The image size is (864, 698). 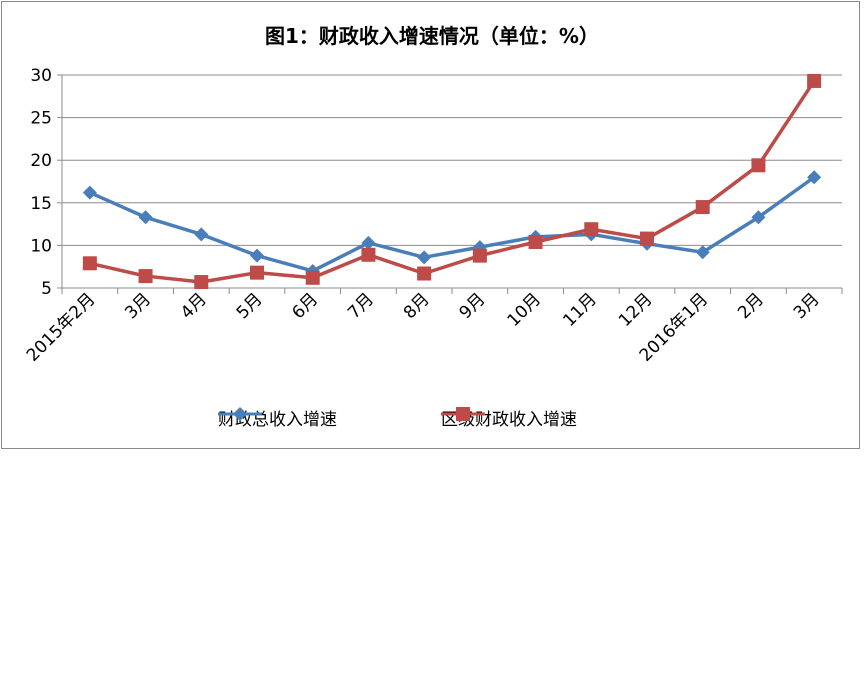 I want to click on legend-marker-diamond-icon, so click(x=240, y=414).